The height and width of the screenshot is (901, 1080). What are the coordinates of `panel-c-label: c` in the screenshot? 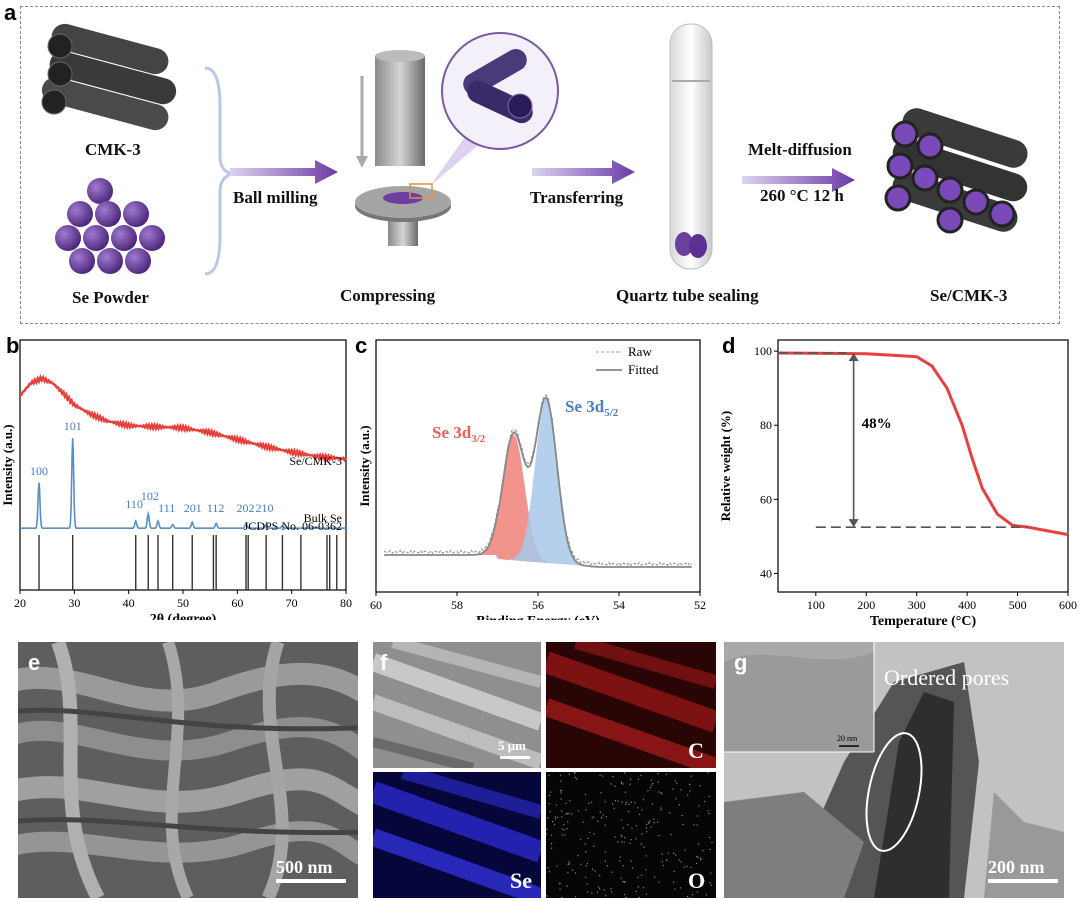 It's located at (361, 345).